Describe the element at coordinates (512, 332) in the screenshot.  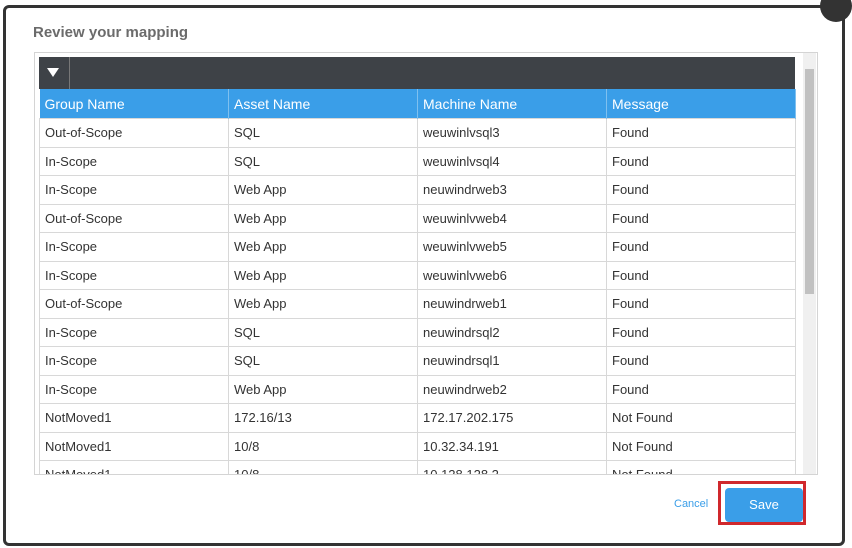
I see `table-cell: neuwindrsql2` at that location.